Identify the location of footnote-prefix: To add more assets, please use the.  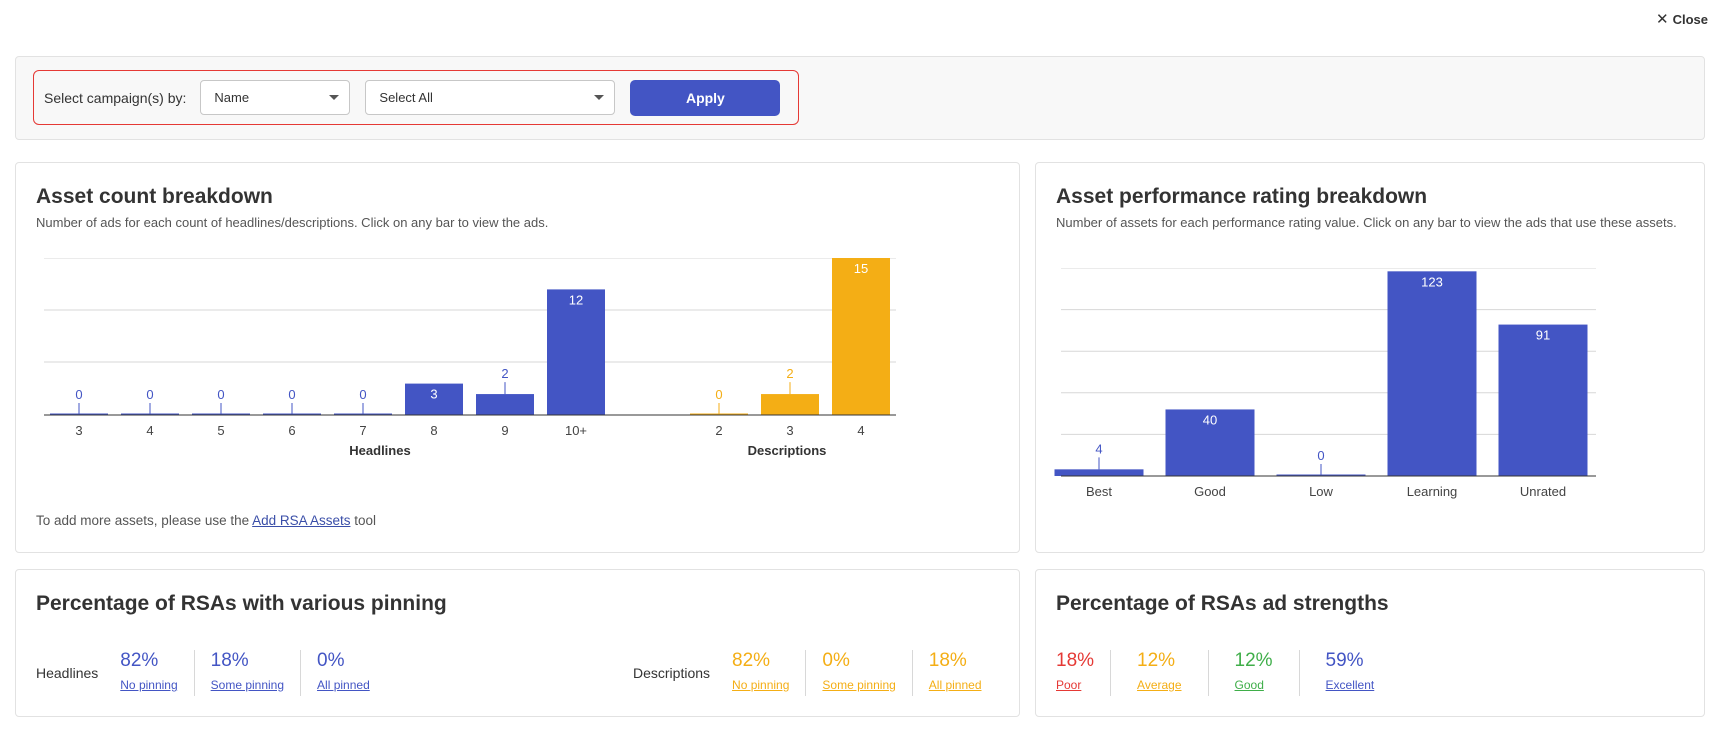
(143, 520).